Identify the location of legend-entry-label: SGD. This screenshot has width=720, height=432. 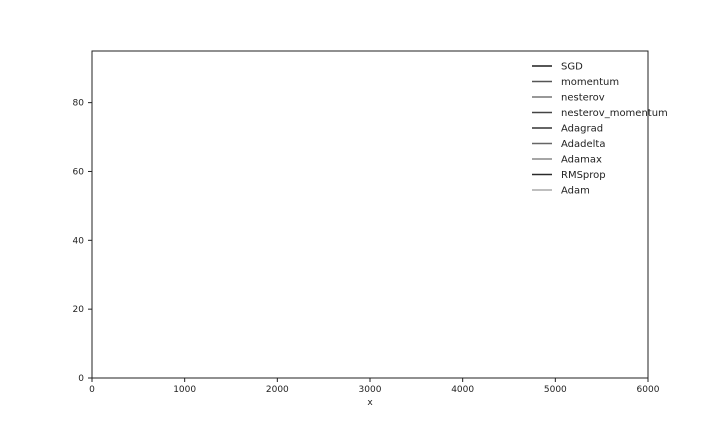
(572, 67).